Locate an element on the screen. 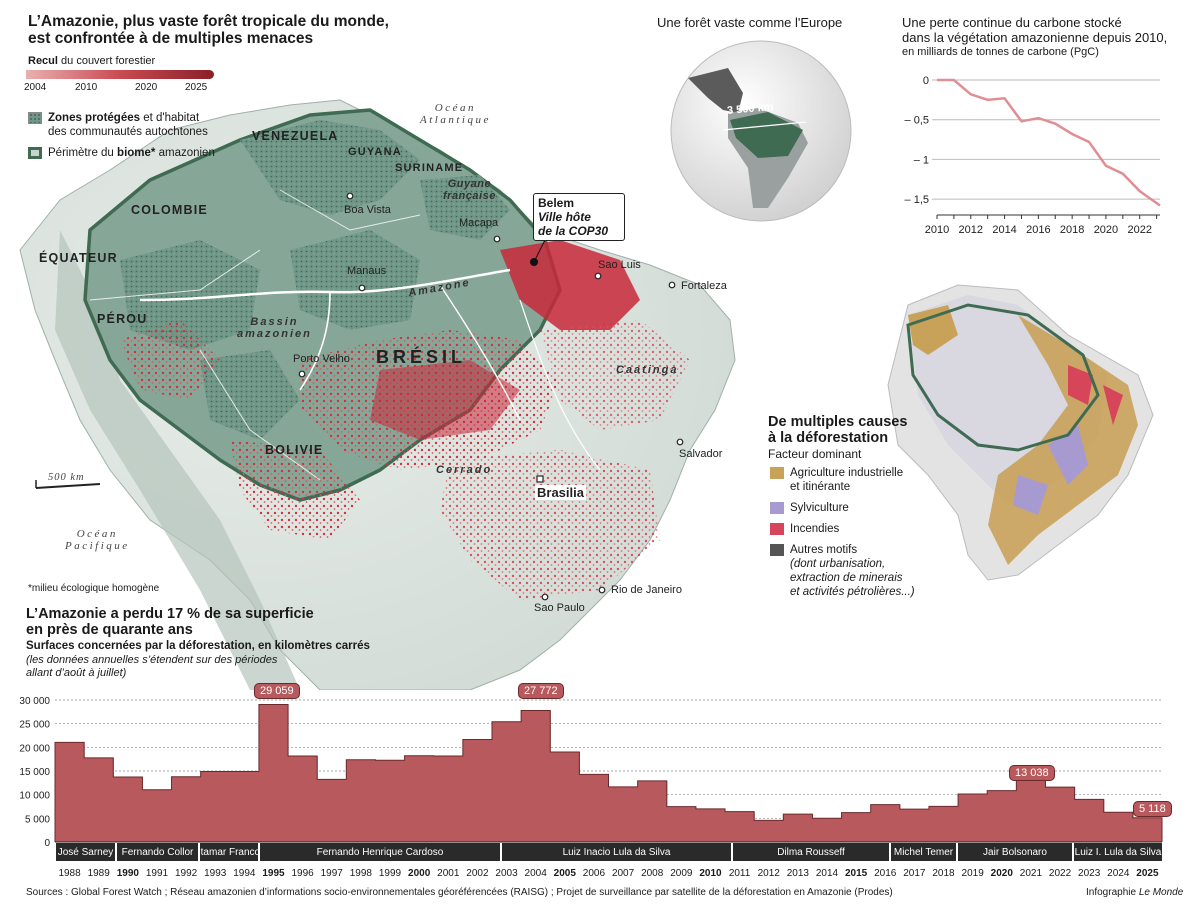  incendies-swatch-icon is located at coordinates (777, 529).